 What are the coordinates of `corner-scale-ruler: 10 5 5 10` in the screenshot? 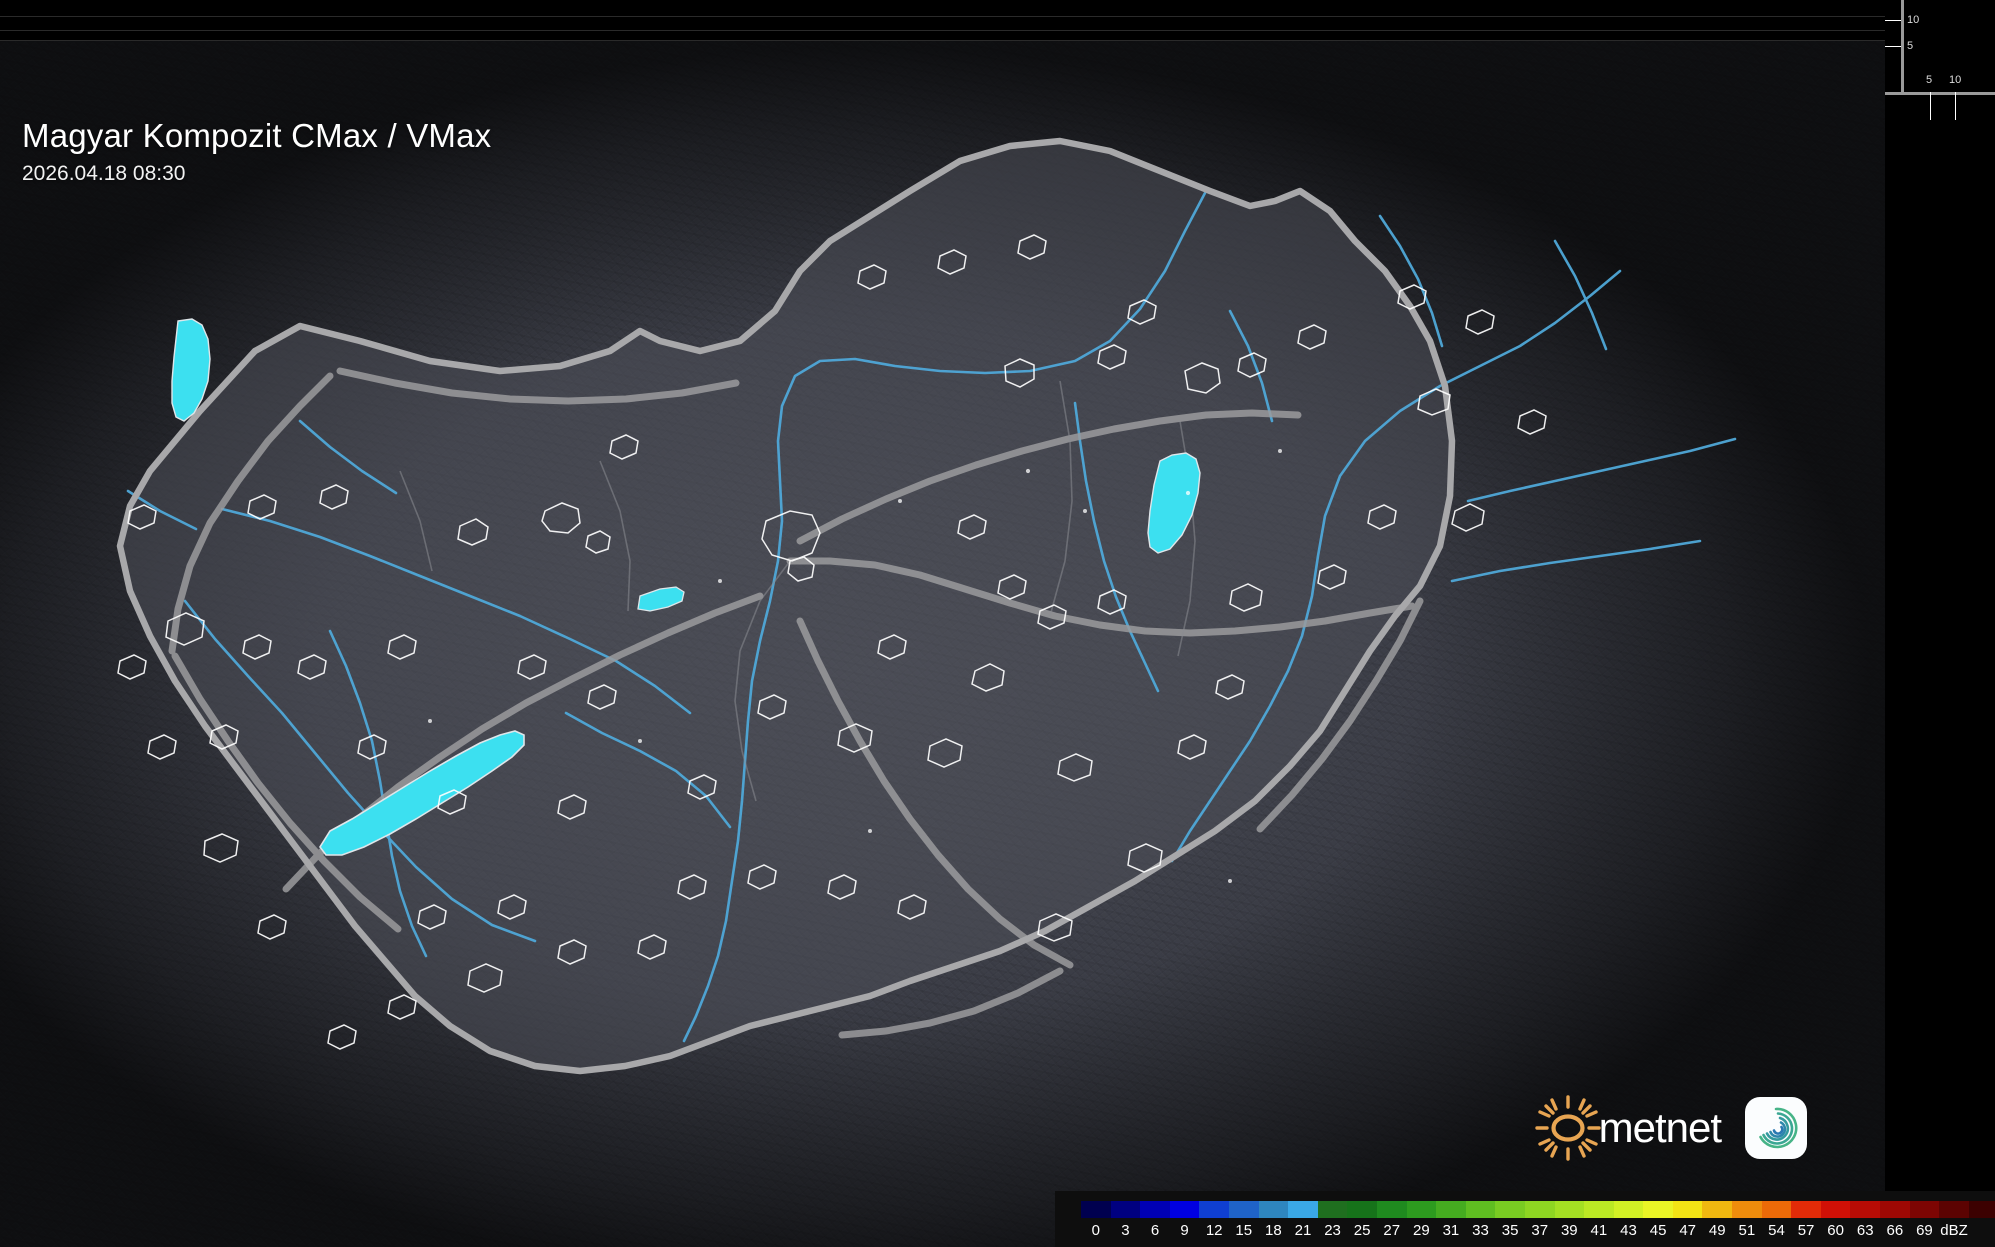 It's located at (1940, 60).